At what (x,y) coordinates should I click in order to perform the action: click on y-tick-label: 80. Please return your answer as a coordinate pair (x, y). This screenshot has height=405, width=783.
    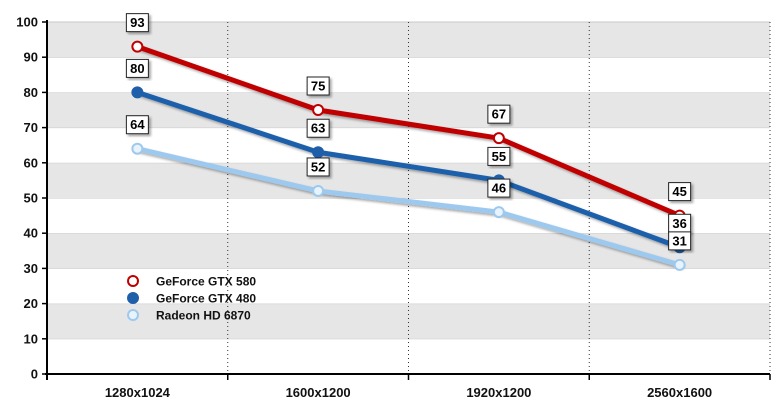
    Looking at the image, I should click on (31, 92).